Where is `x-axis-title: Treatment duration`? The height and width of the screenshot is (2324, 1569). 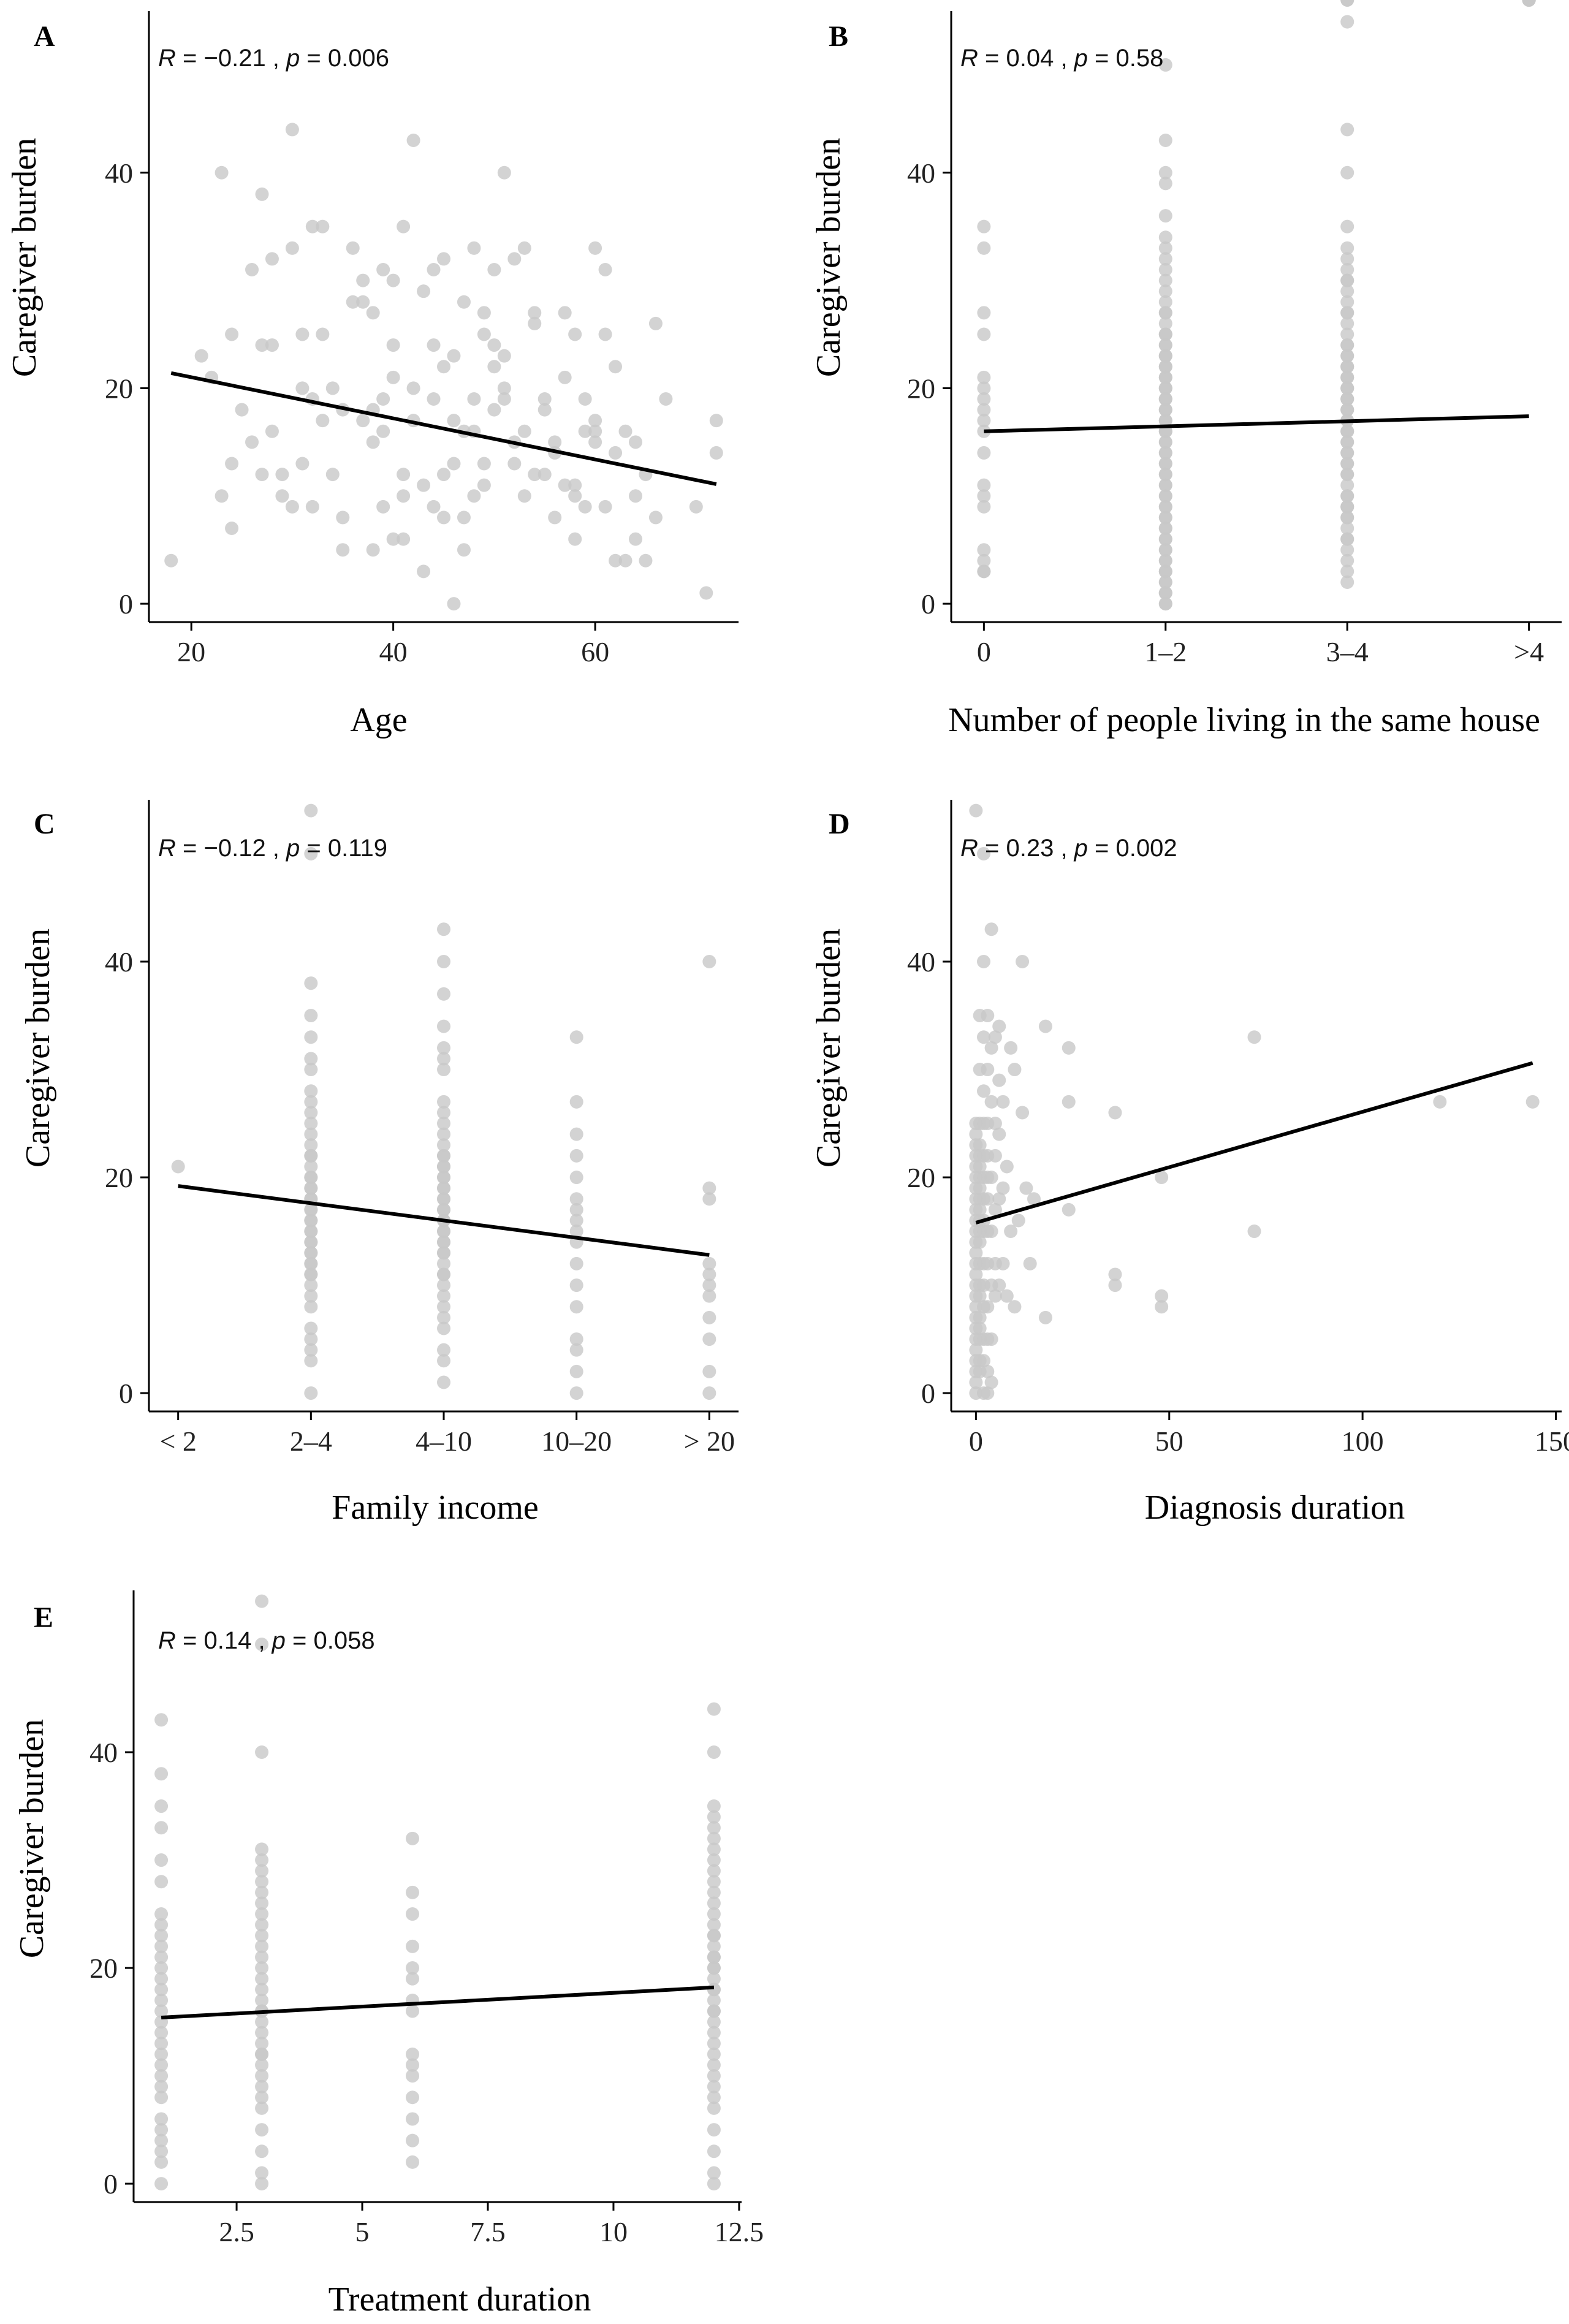 x-axis-title: Treatment duration is located at coordinates (460, 2299).